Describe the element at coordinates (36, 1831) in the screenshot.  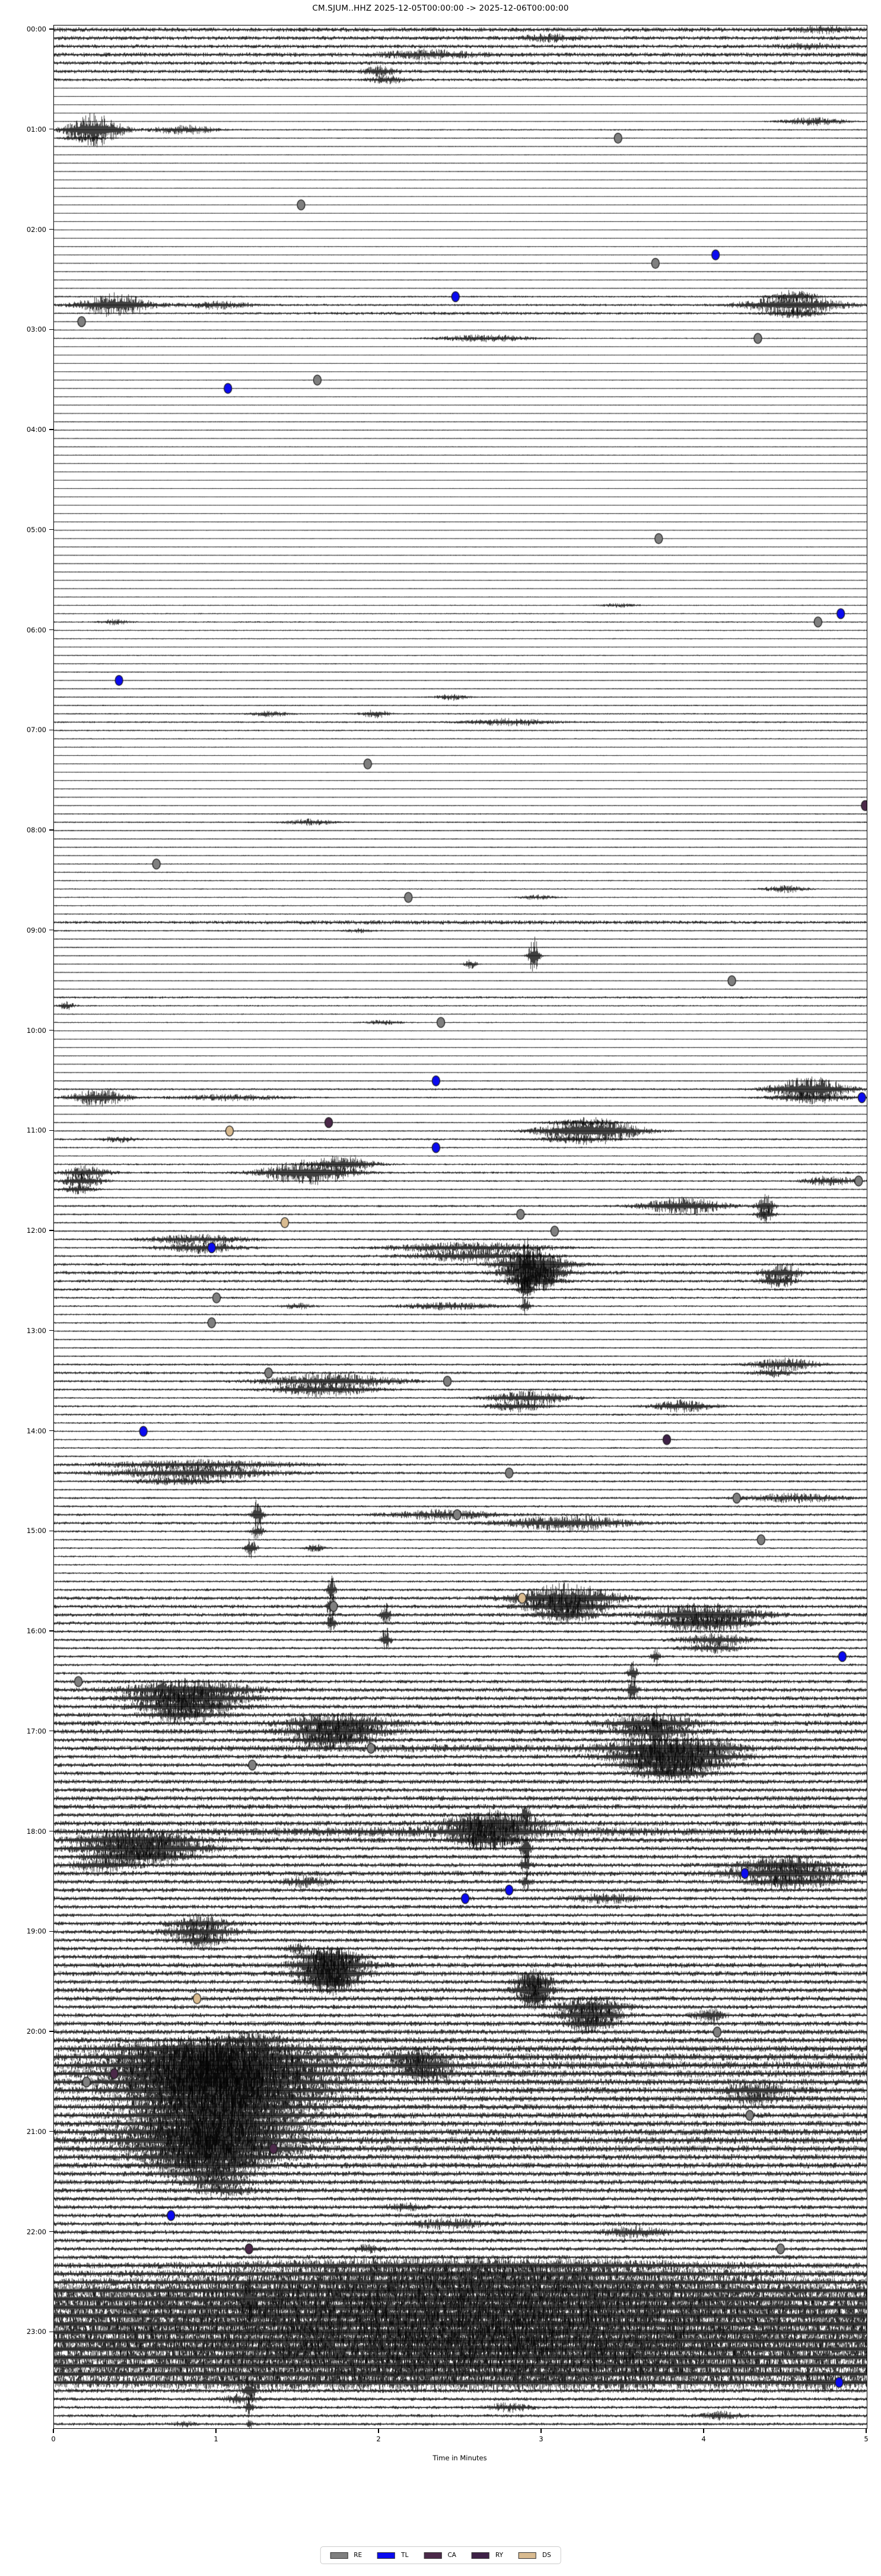
I see `y-tick-label: 18:00` at that location.